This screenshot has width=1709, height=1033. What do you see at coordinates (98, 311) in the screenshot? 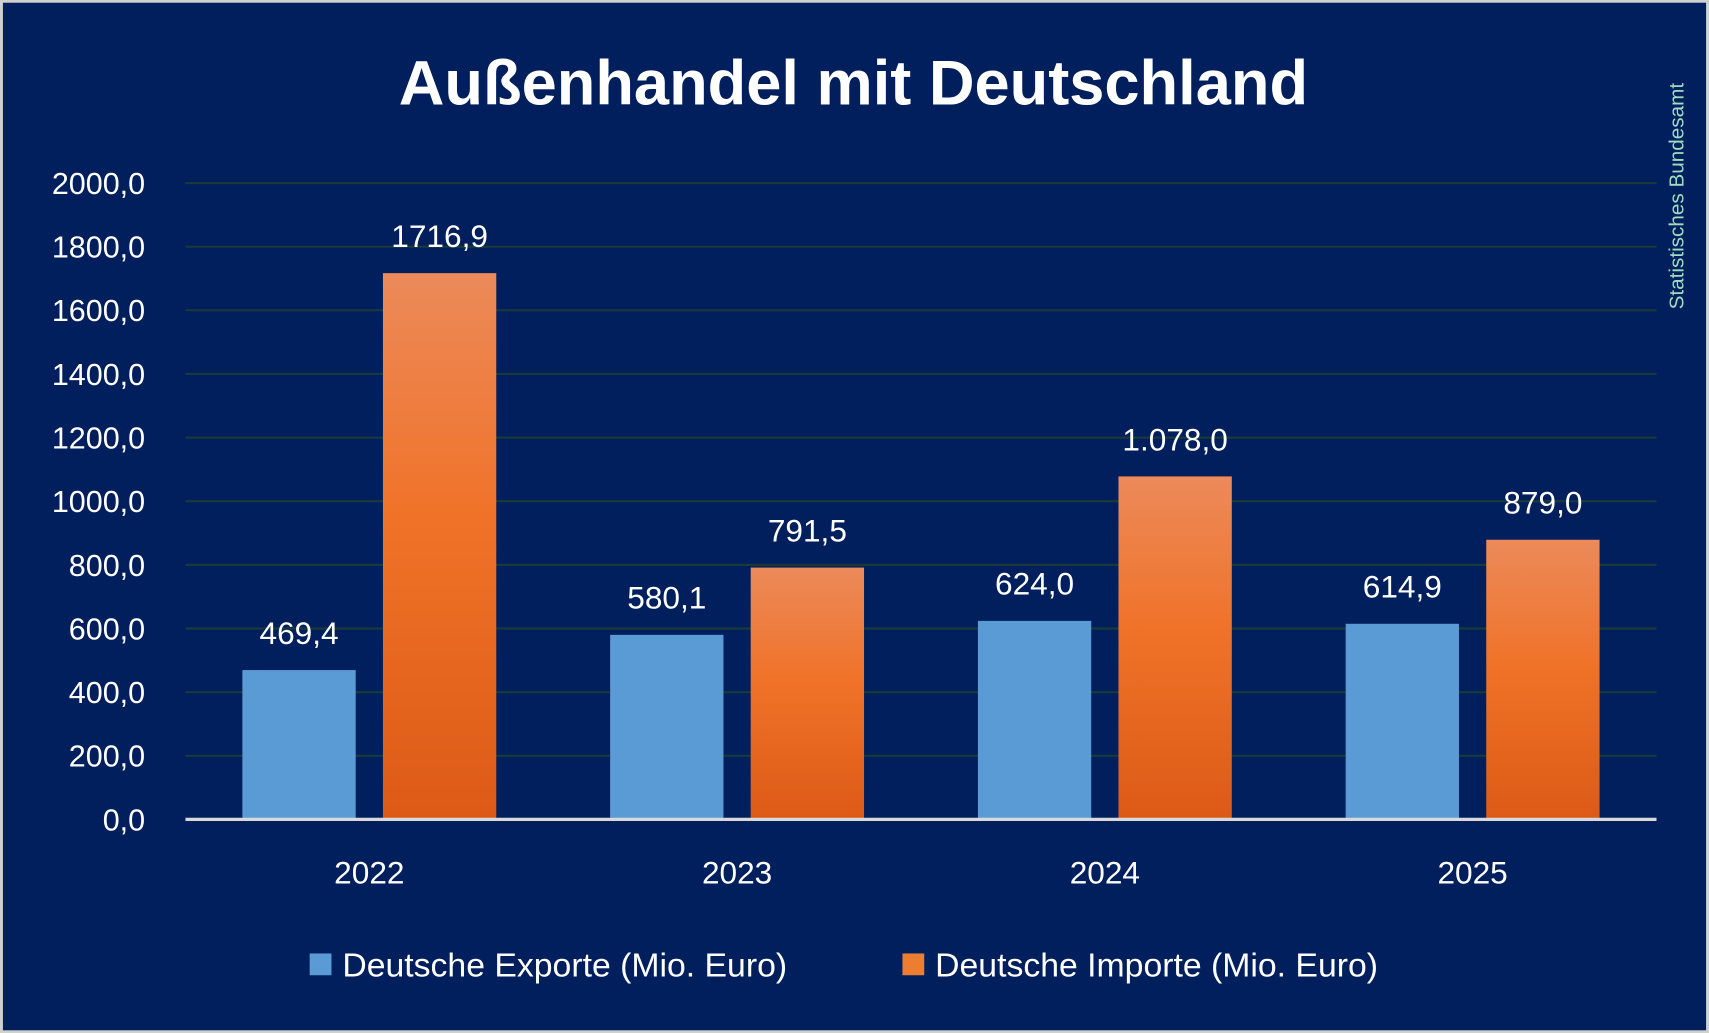
I see `y-tick-label: 1600,0` at bounding box center [98, 311].